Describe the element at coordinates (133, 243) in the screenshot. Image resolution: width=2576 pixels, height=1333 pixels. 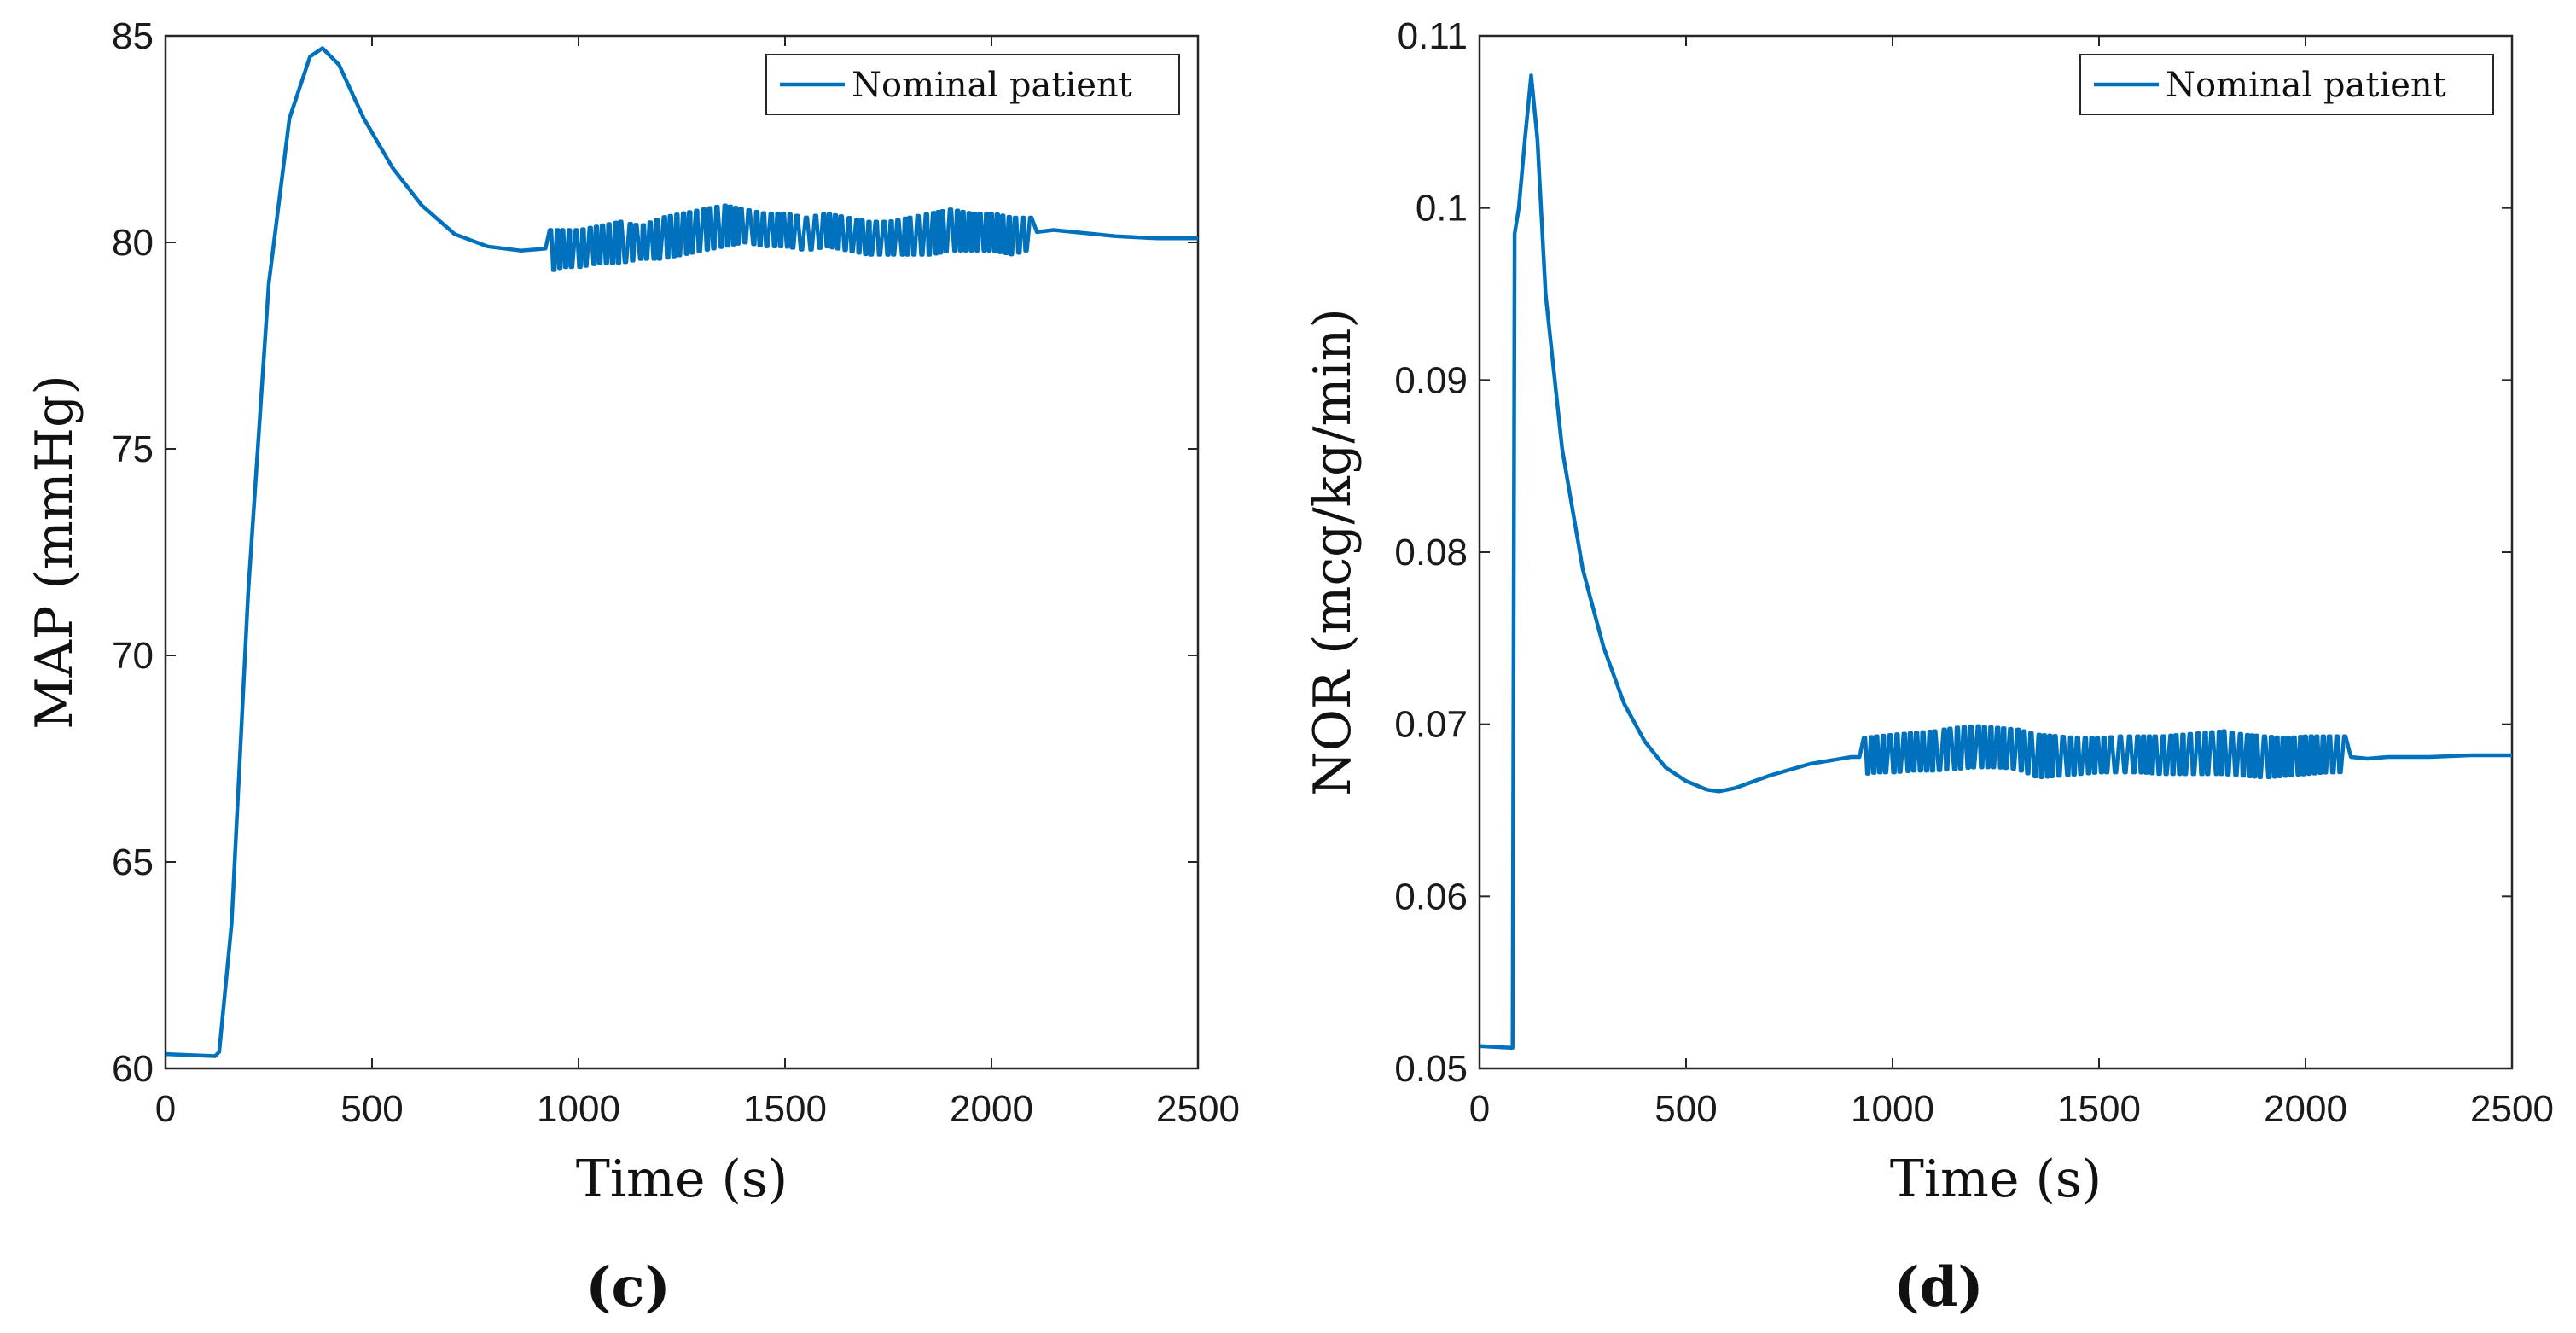
I see `y-tick-label: 80` at that location.